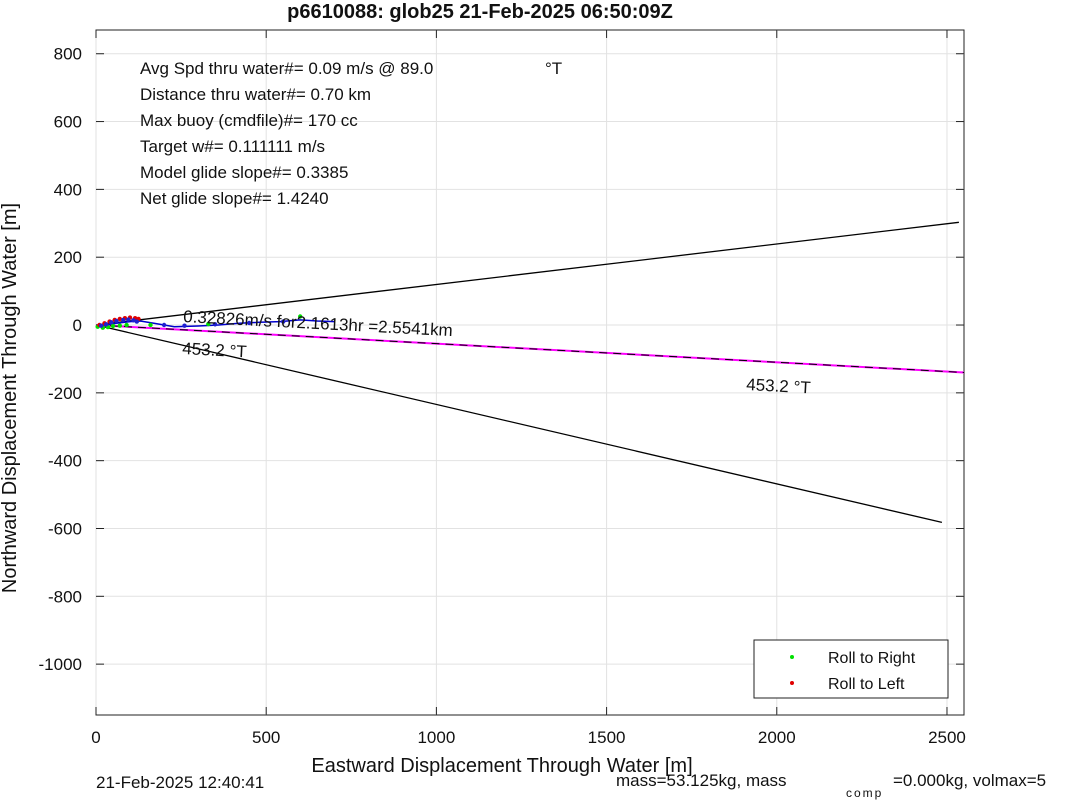 The image size is (1070, 800). I want to click on info-line-avg-speed: Avg Spd thru water#= 0.09 m/s @ 89.0, so click(286, 68).